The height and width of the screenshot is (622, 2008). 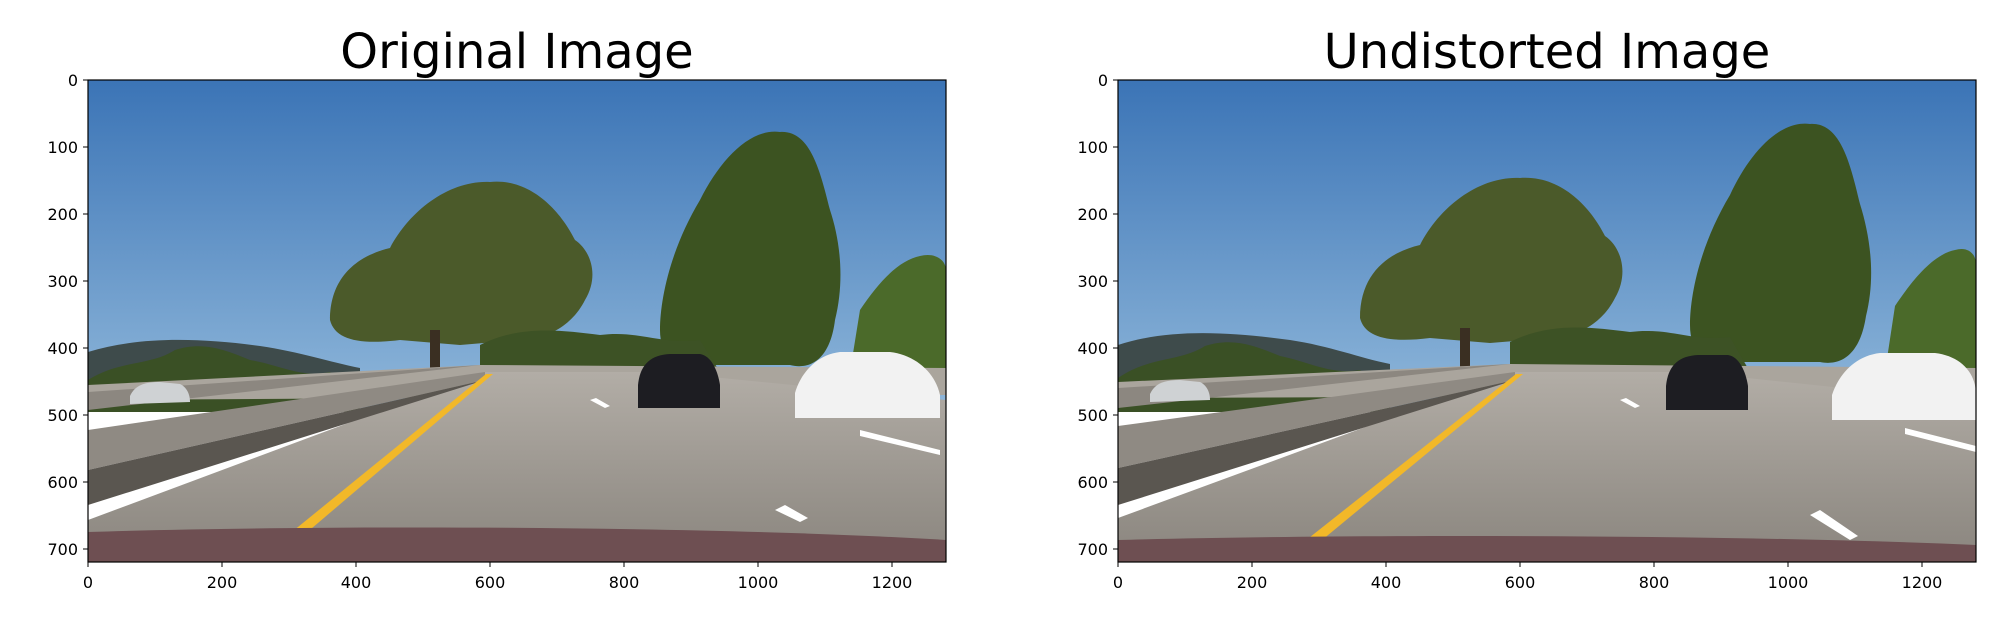 What do you see at coordinates (516, 52) in the screenshot?
I see `panel-title: Original Image` at bounding box center [516, 52].